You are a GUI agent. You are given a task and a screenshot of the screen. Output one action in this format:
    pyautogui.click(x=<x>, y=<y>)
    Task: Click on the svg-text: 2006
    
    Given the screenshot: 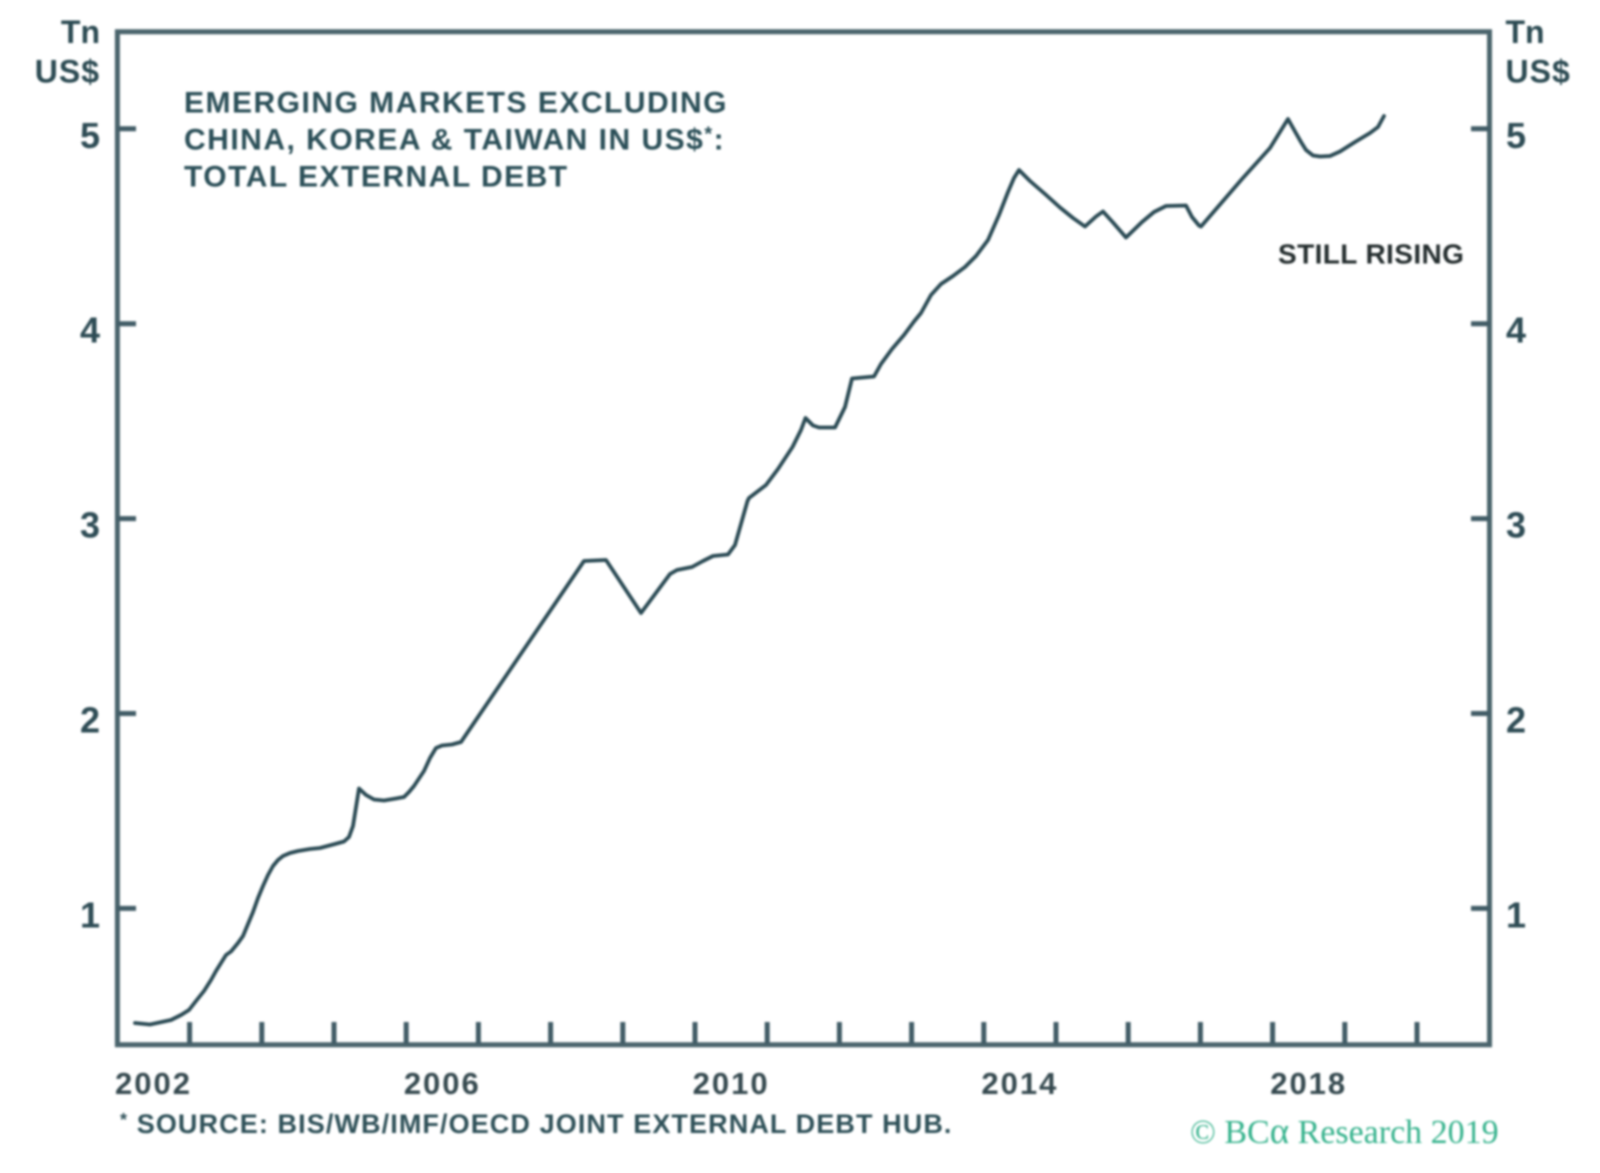 What is the action you would take?
    pyautogui.click(x=442, y=1083)
    